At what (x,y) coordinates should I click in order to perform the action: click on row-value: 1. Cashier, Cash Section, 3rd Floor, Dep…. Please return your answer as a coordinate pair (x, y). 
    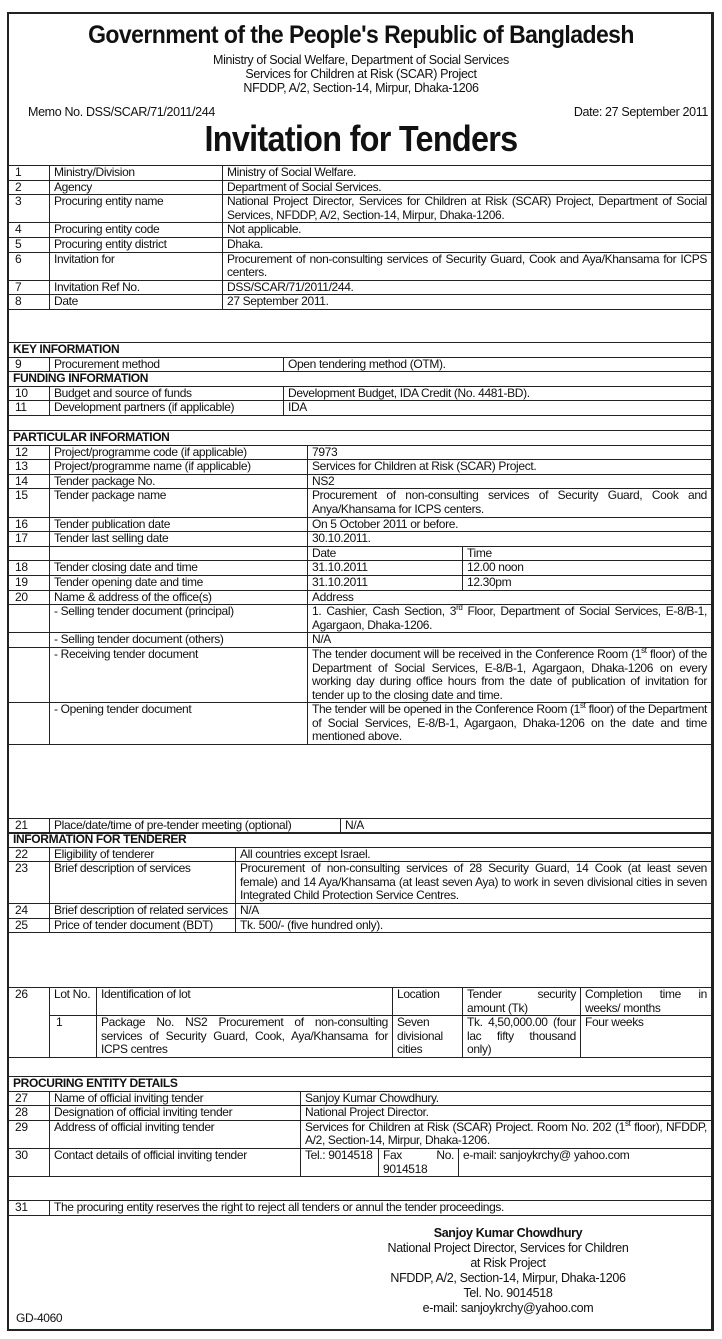
    Looking at the image, I should click on (509, 619).